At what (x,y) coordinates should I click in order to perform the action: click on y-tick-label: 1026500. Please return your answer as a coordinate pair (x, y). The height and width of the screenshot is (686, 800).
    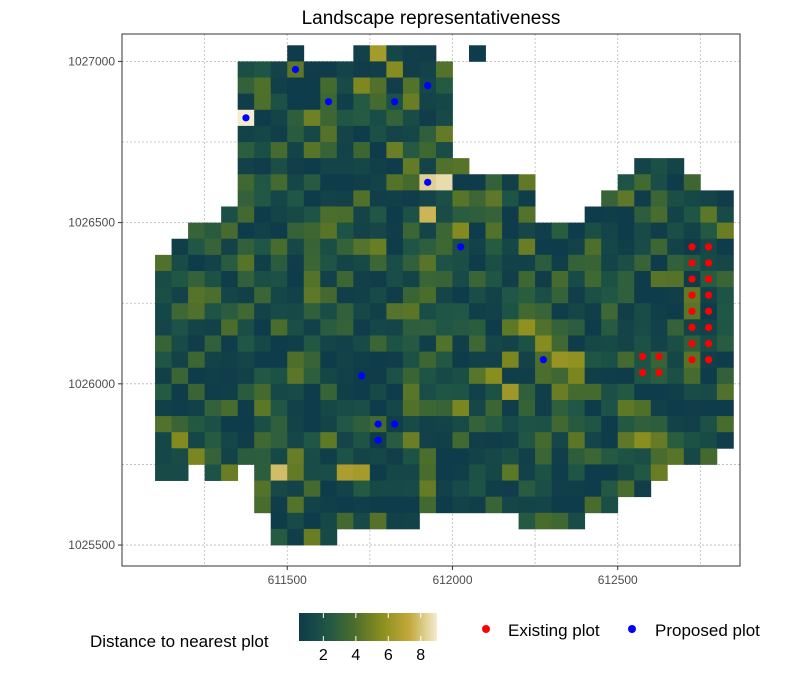
    Looking at the image, I should click on (91, 223).